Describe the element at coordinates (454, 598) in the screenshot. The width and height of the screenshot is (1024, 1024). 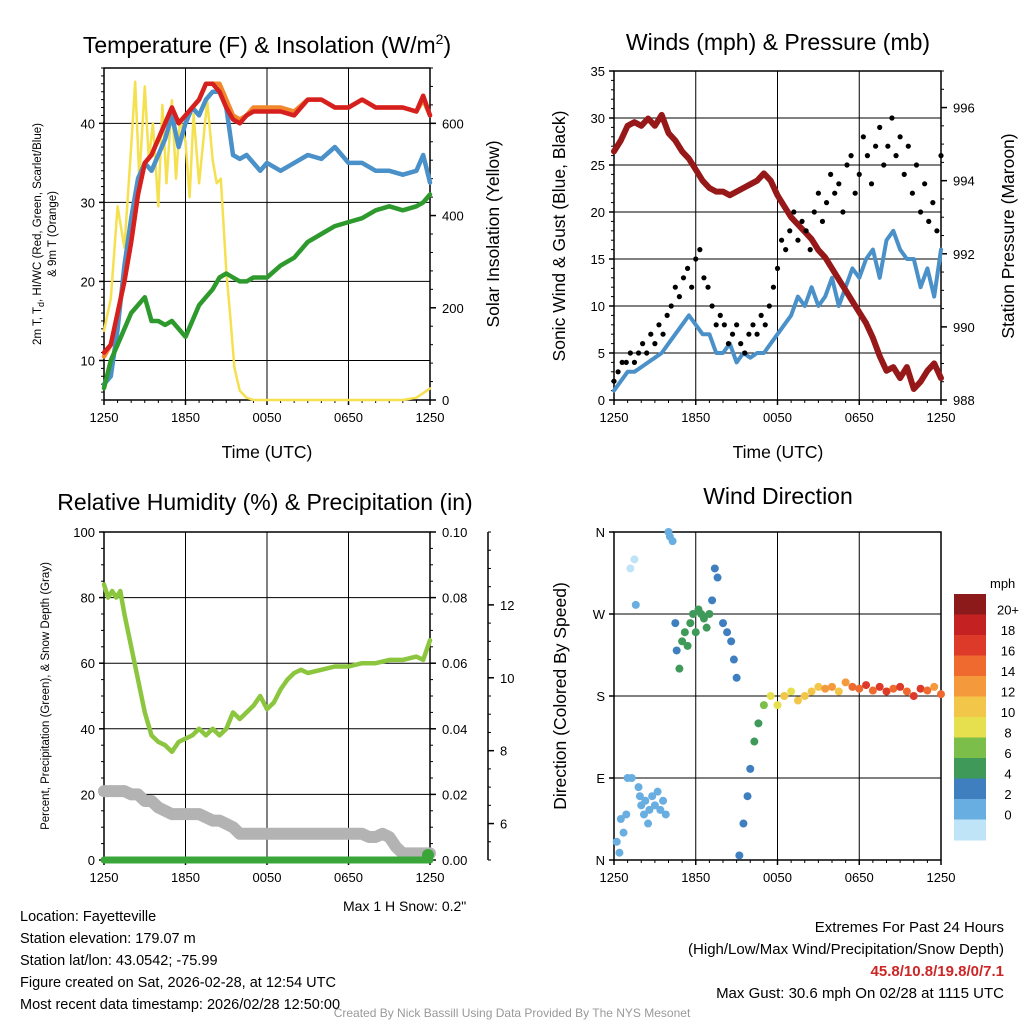
I see `y2-tick-label: 0.08` at that location.